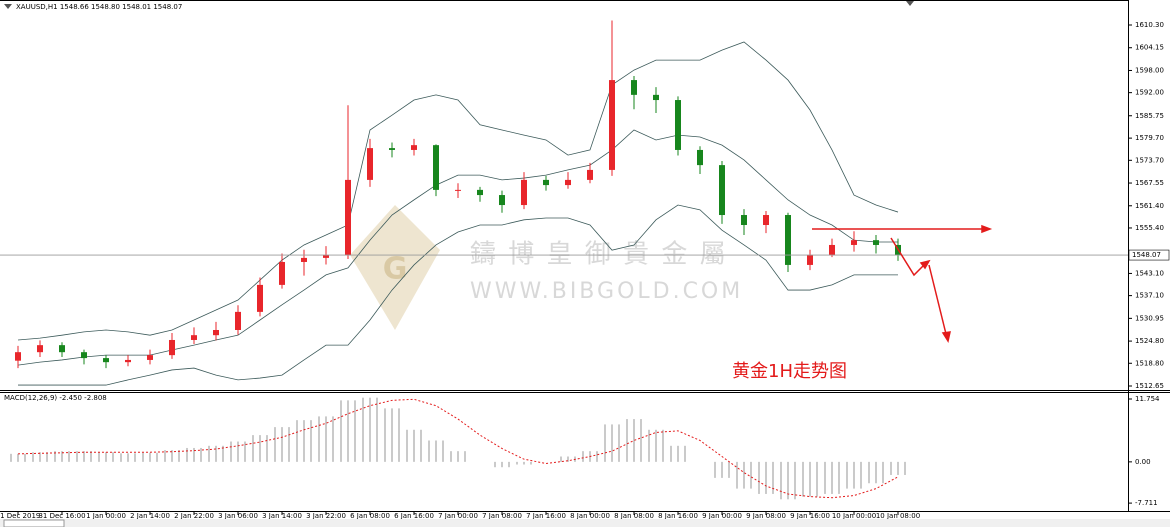  What do you see at coordinates (722, 516) in the screenshot?
I see `x-tick-label: 9 Jan 00:00` at bounding box center [722, 516].